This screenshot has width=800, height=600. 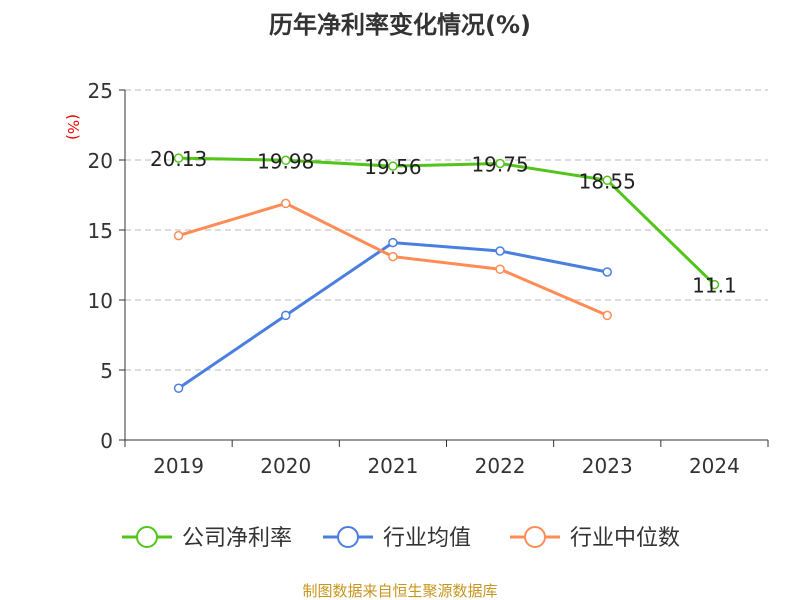 I want to click on y-tick-label: 10, so click(x=100, y=301).